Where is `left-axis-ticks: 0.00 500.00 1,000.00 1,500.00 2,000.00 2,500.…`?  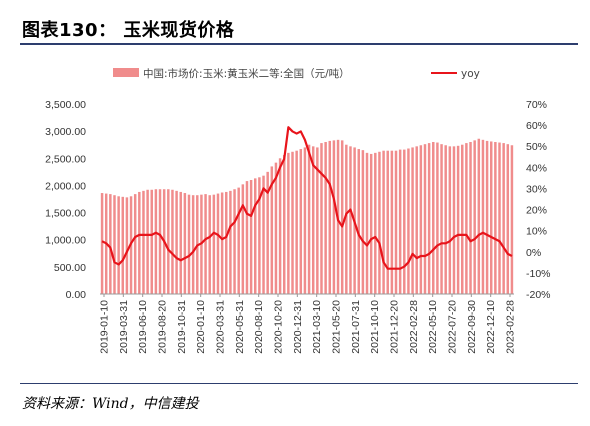 left-axis-ticks: 0.00 500.00 1,000.00 1,500.00 2,000.00 2,500.… is located at coordinates (65, 200).